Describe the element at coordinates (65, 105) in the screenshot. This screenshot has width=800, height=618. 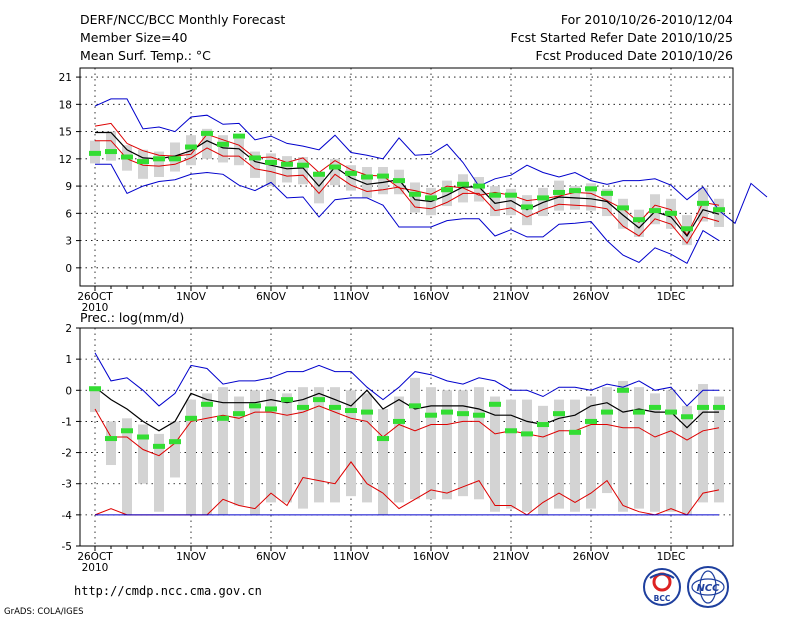
I see `temp-ytick-label-6: 18` at that location.